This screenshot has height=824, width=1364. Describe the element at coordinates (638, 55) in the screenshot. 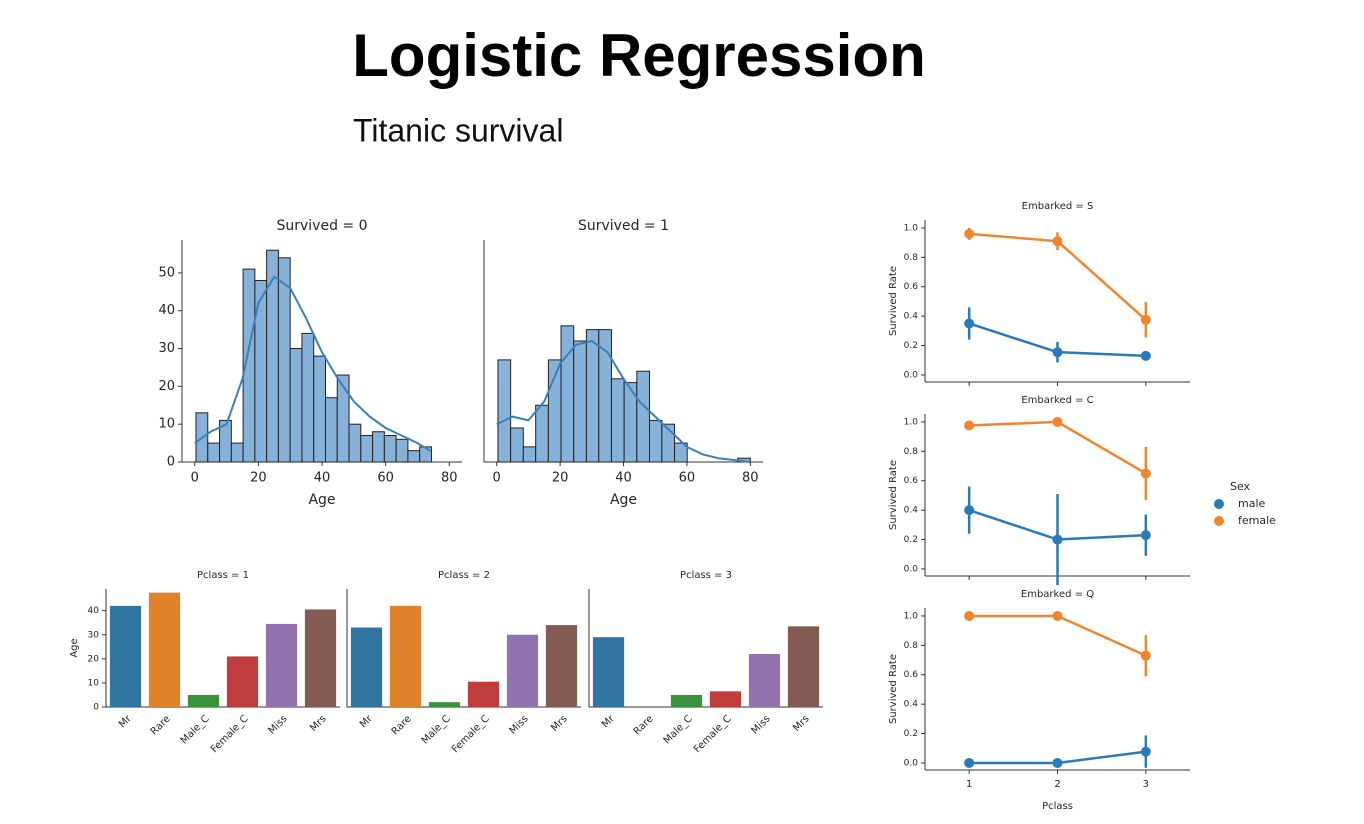

I see `page-title: Logistic Regression` at that location.